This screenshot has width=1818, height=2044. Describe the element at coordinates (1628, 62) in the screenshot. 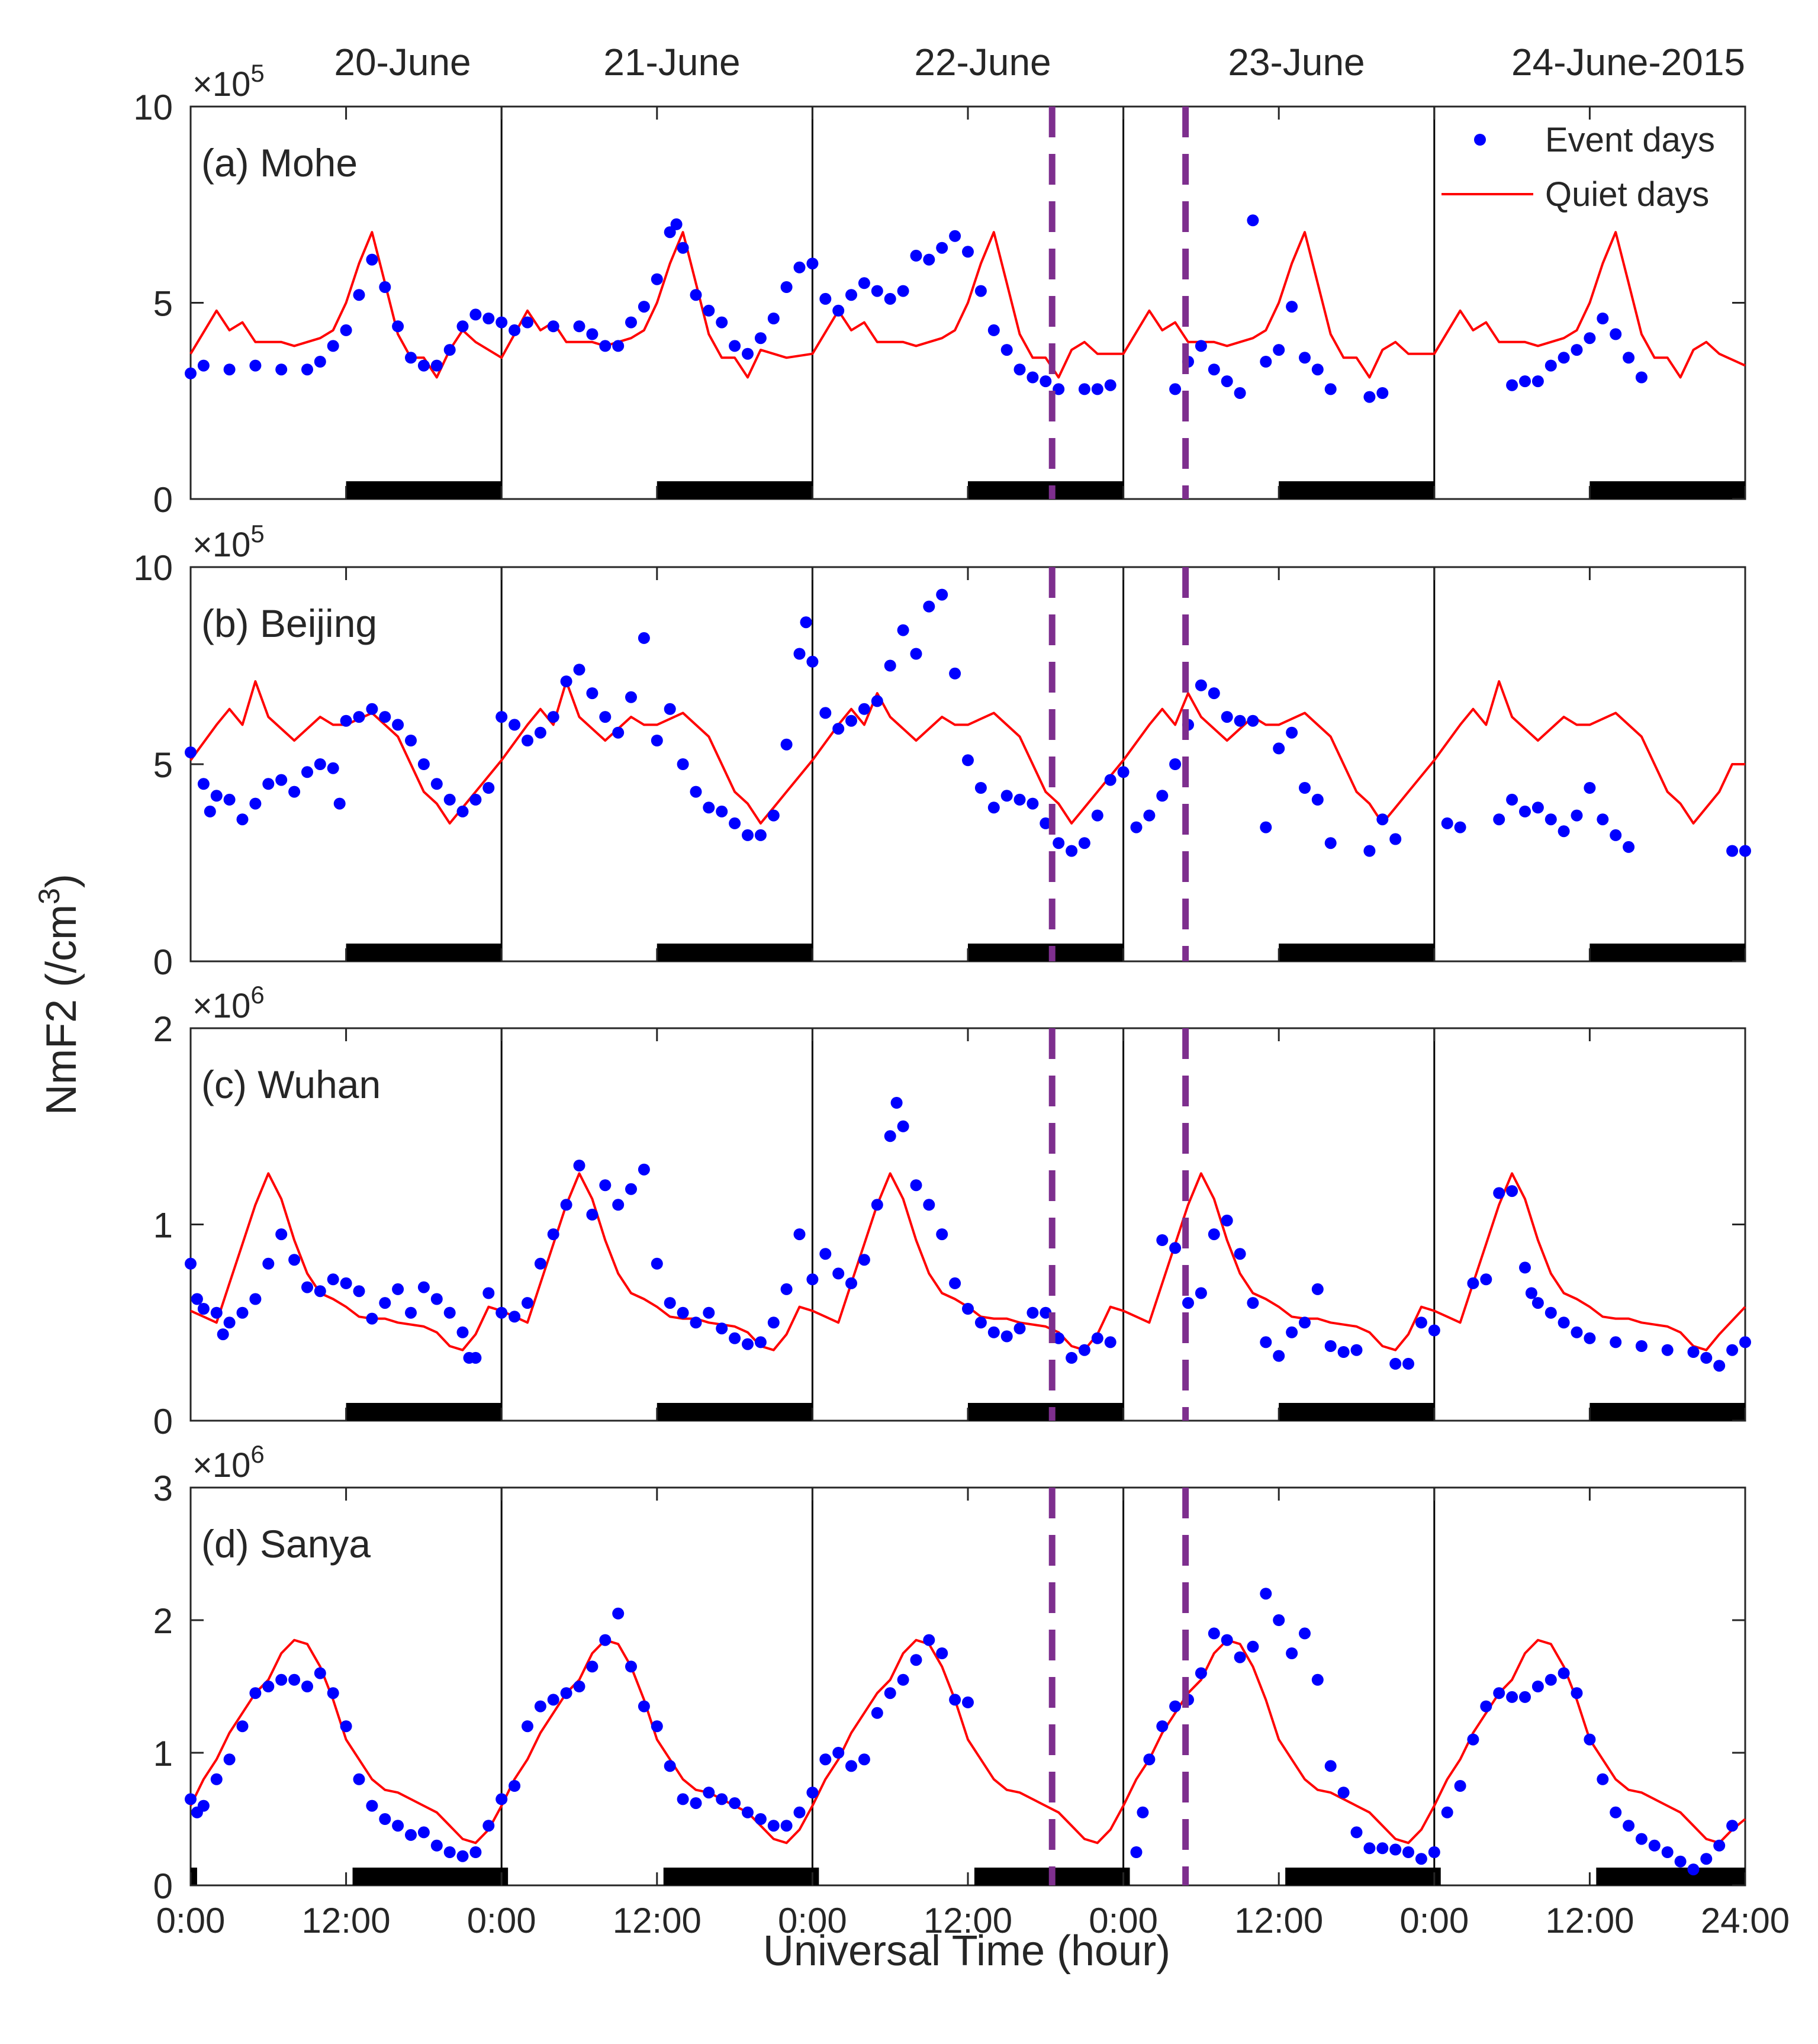

I see `day-label: 24-June-2015` at that location.